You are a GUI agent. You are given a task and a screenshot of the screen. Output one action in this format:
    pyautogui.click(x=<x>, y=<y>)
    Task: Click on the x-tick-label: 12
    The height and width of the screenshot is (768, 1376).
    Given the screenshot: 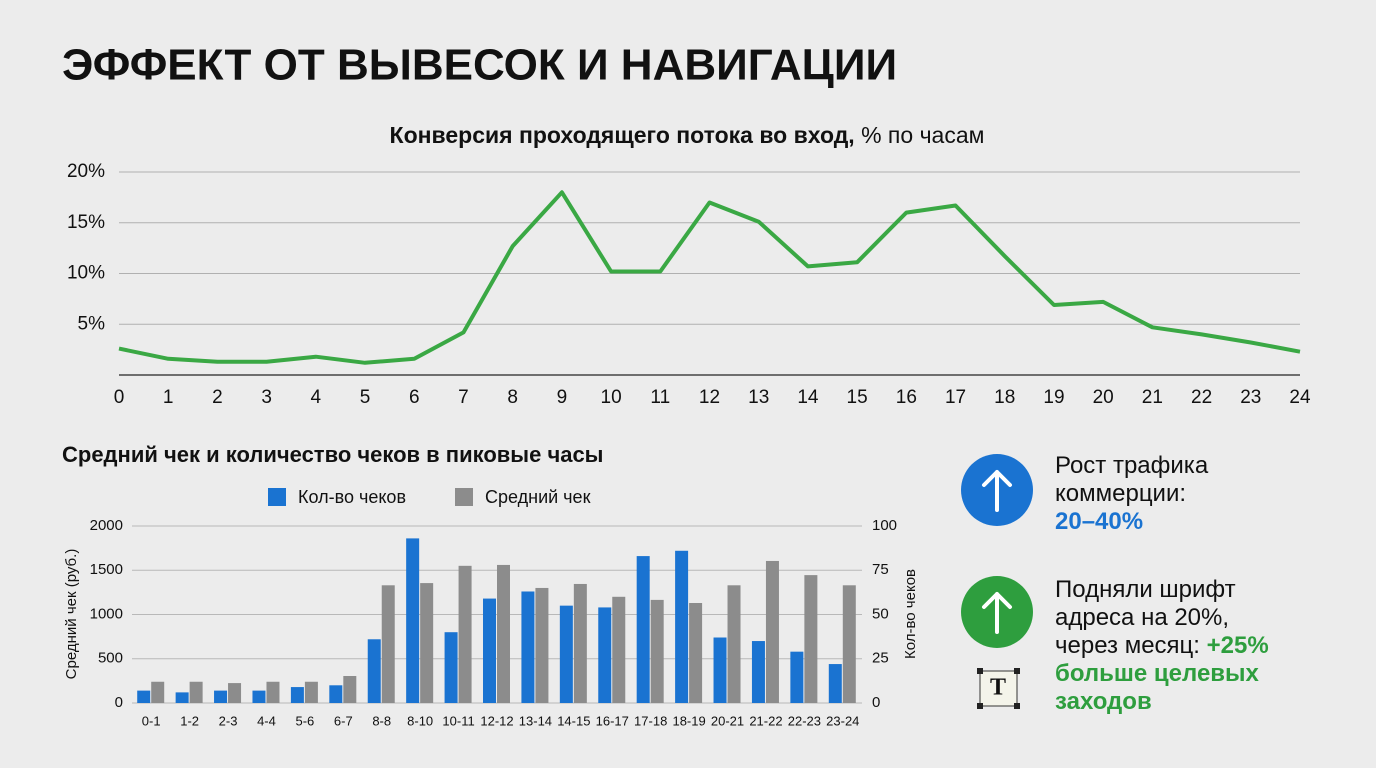 What is the action you would take?
    pyautogui.click(x=709, y=397)
    